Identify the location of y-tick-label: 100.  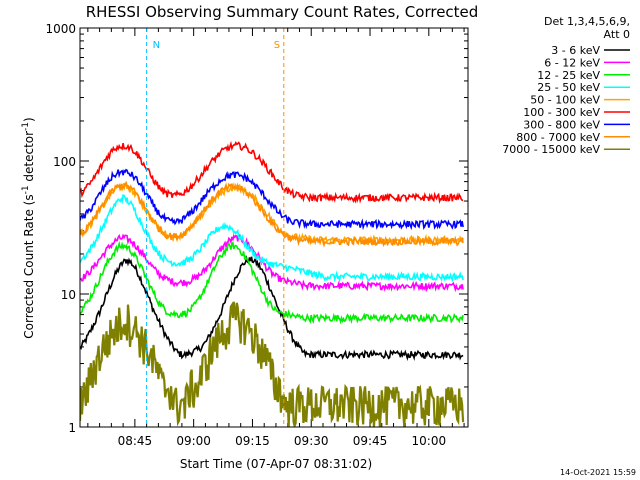
(64, 162).